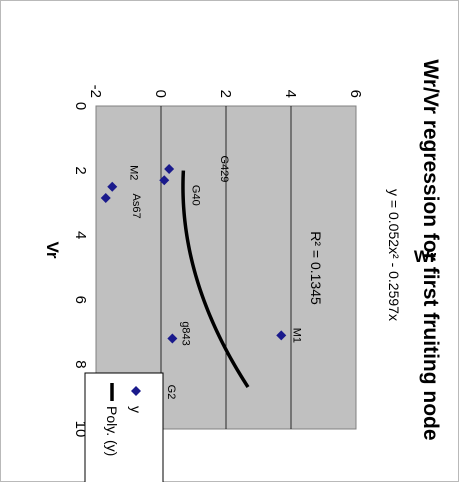 Image resolution: width=459 pixels, height=482 pixels. Describe the element at coordinates (95, 91) in the screenshot. I see `y-tick-label: -2` at that location.